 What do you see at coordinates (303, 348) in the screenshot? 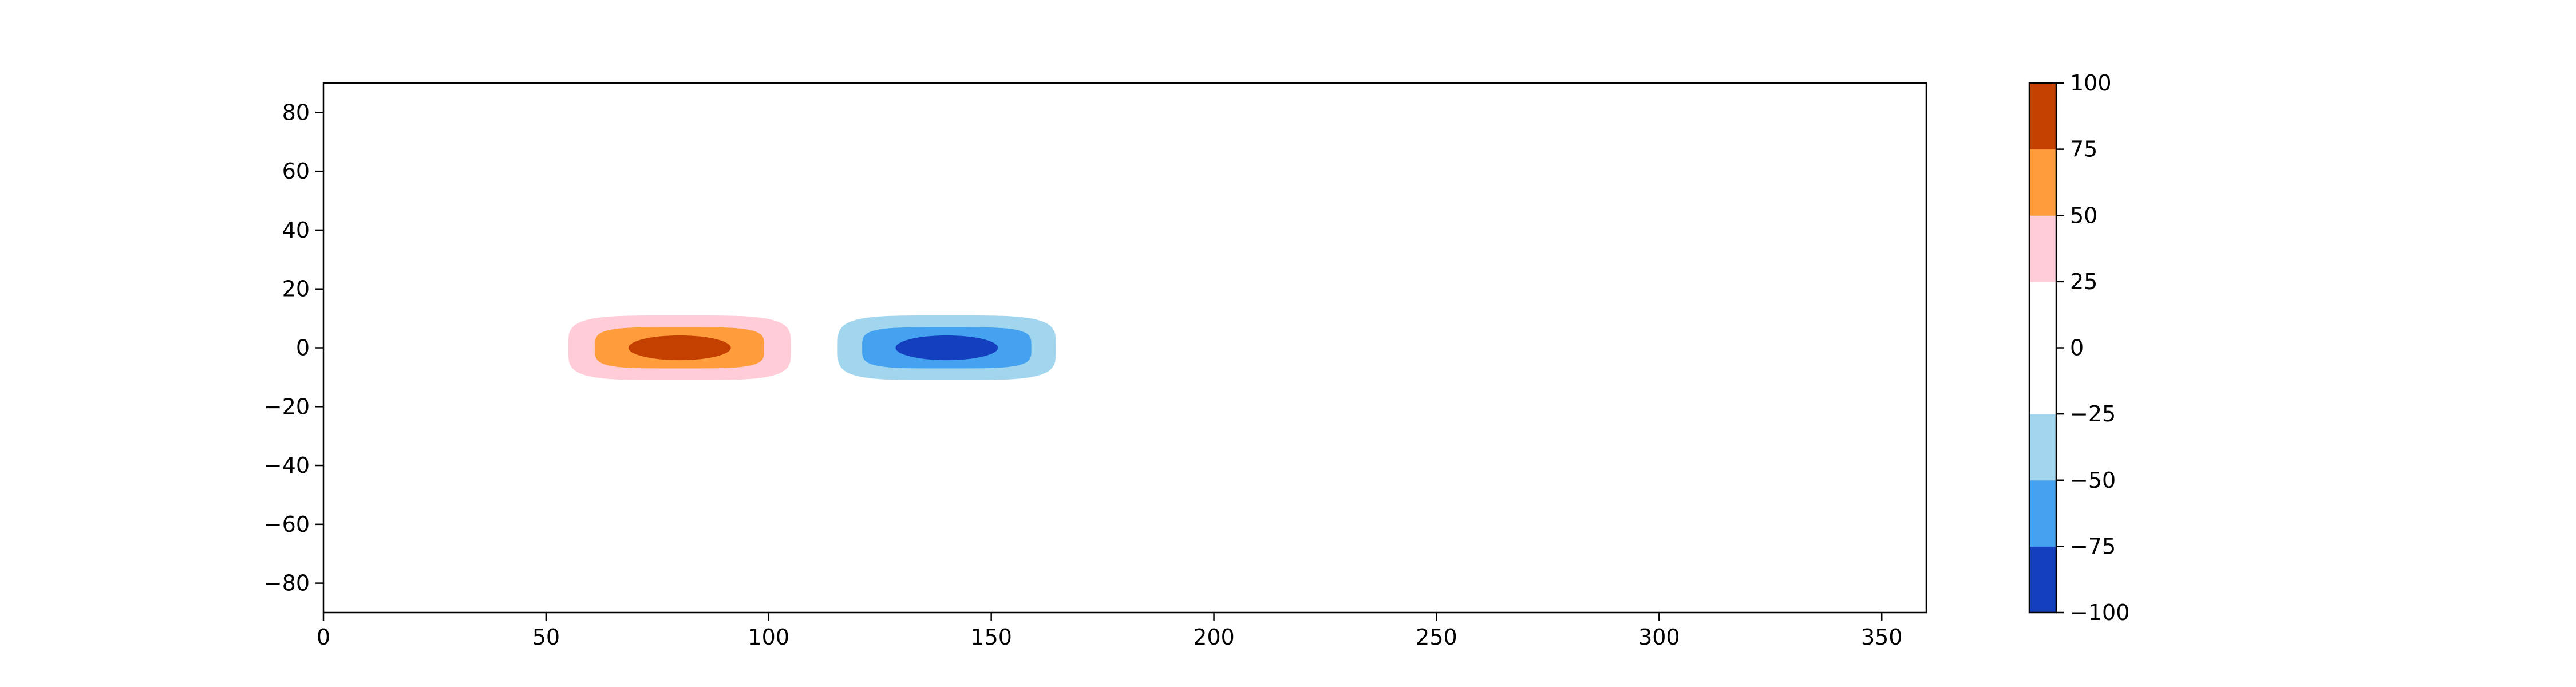
I see `y-tick-label: 0` at bounding box center [303, 348].